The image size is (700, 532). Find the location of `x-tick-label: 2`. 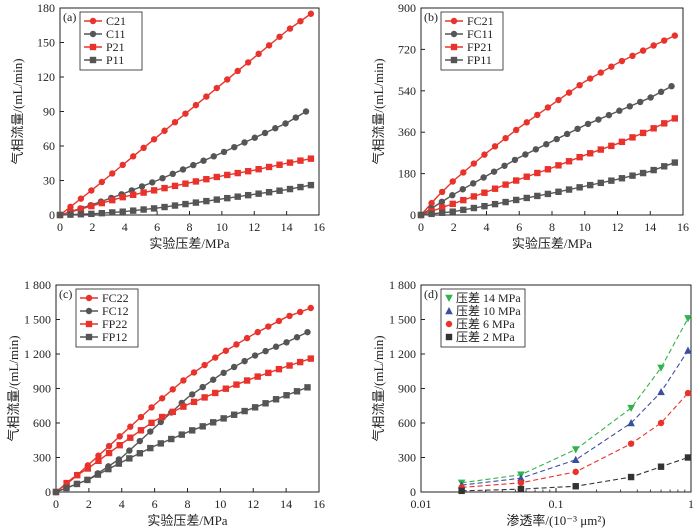

x-tick-label: 2 is located at coordinates (89, 504).